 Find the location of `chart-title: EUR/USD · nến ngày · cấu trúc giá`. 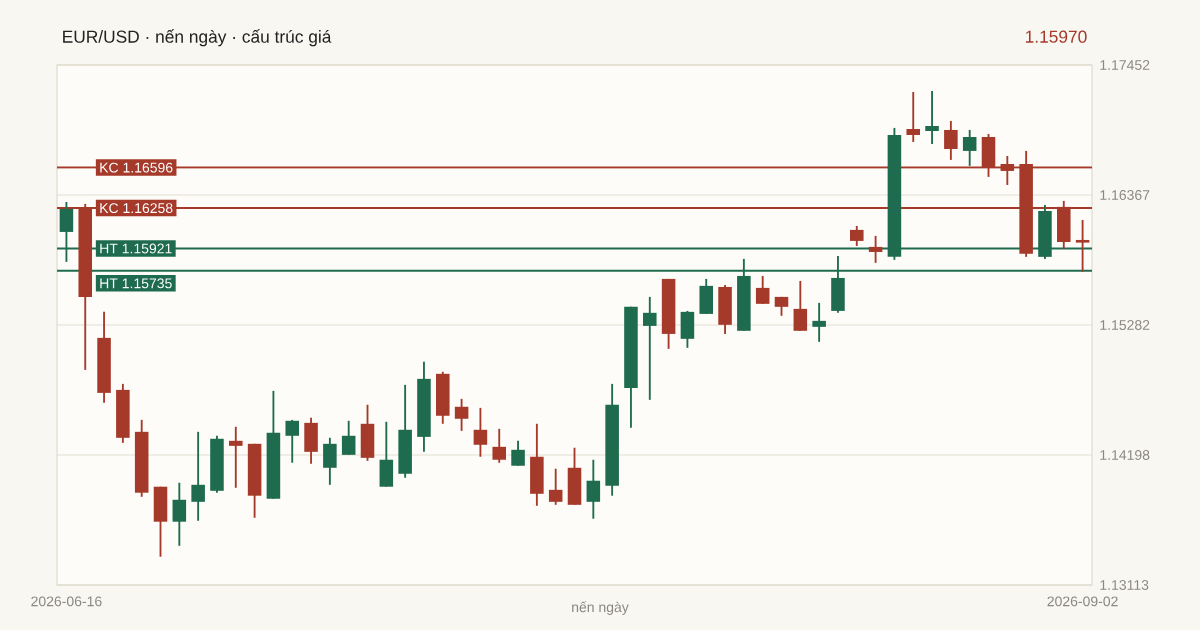

chart-title: EUR/USD · nến ngày · cấu trúc giá is located at coordinates (197, 38).